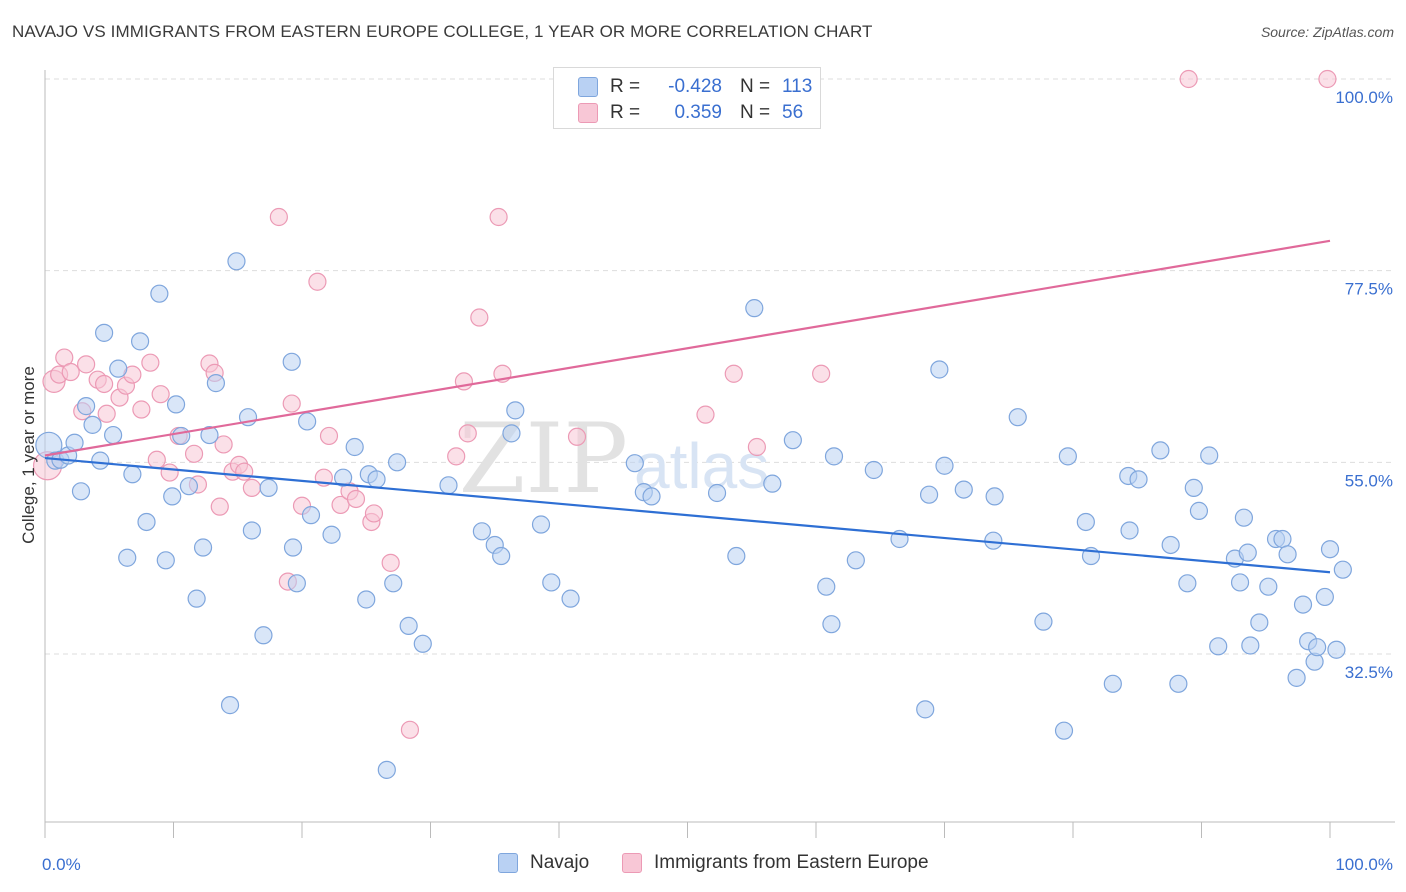 The width and height of the screenshot is (1406, 892). What do you see at coordinates (1369, 672) in the screenshot?
I see `y-tick-label: 32.5%` at bounding box center [1369, 672].